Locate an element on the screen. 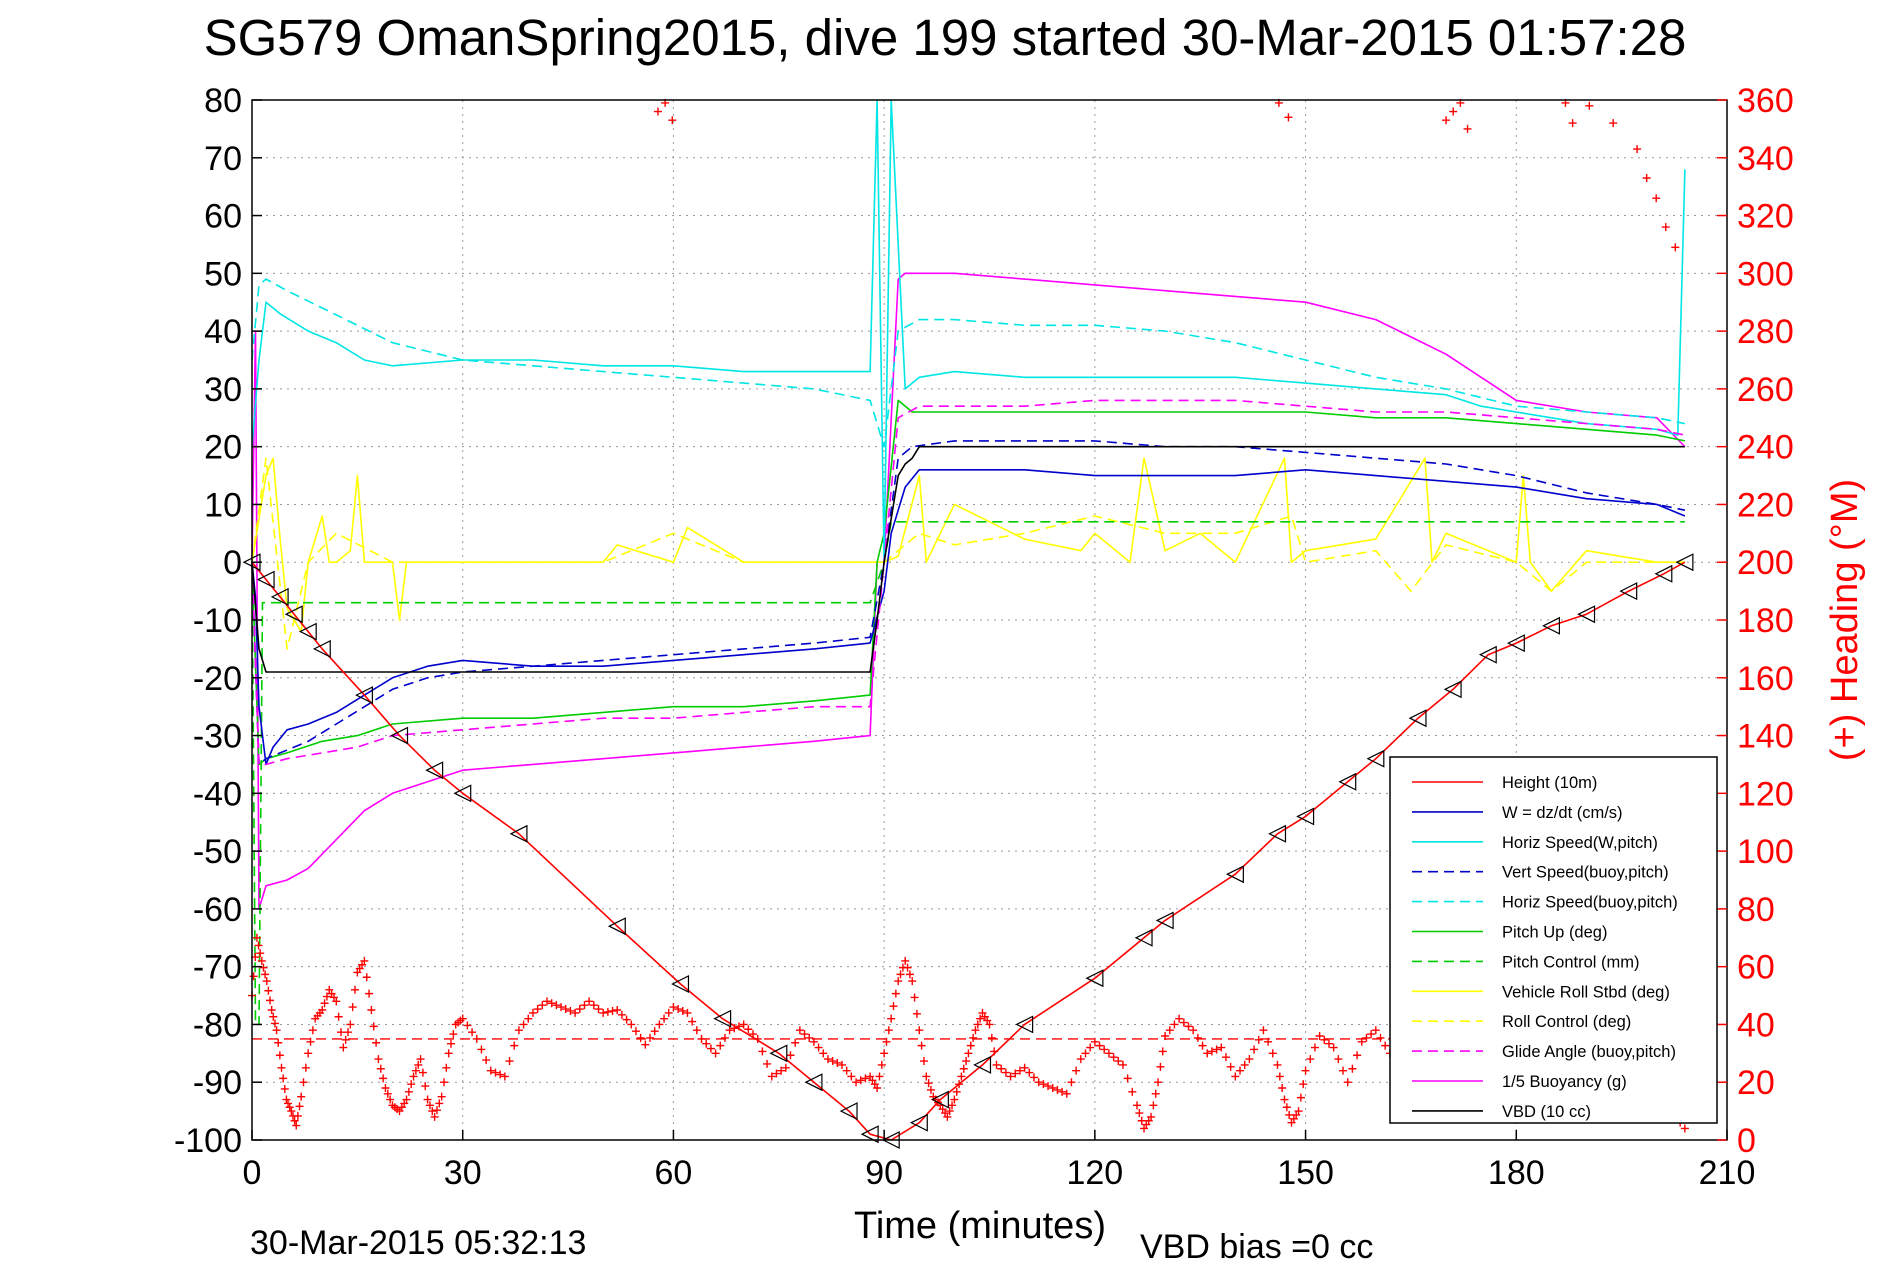 This screenshot has height=1262, width=1891. x-tick-label: 30 is located at coordinates (463, 1173).